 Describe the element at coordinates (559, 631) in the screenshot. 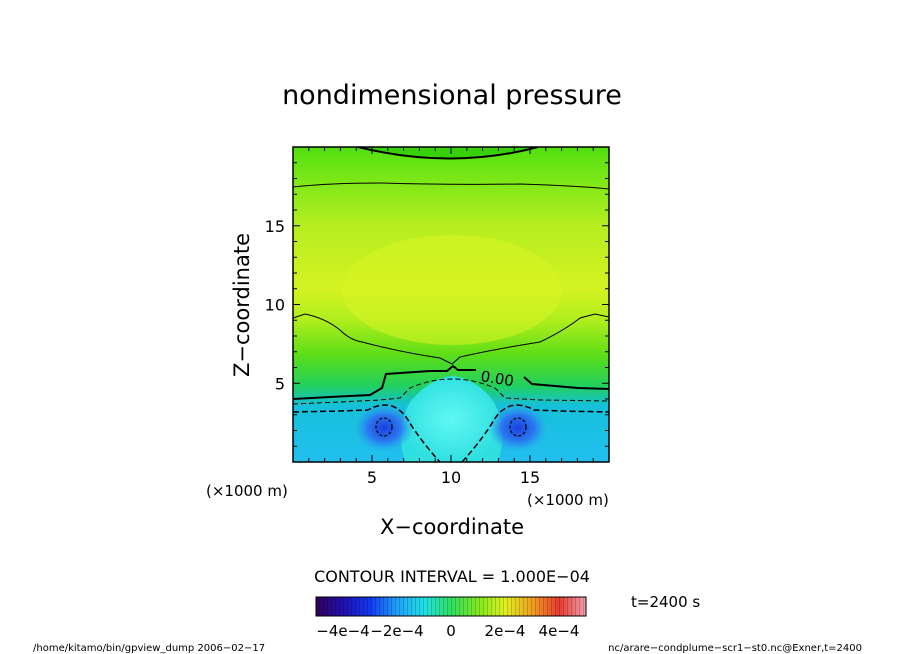

I see `colorbar-tick-label: 4e−4` at that location.